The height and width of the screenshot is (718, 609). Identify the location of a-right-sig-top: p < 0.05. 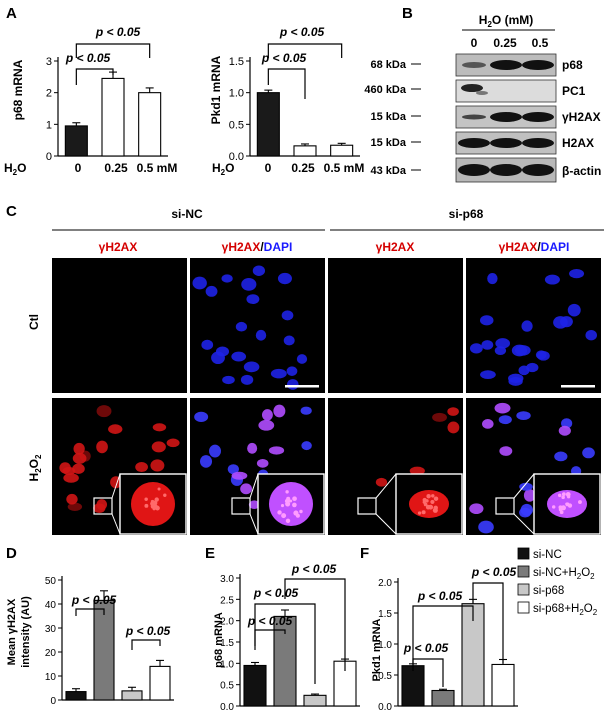
(302, 32).